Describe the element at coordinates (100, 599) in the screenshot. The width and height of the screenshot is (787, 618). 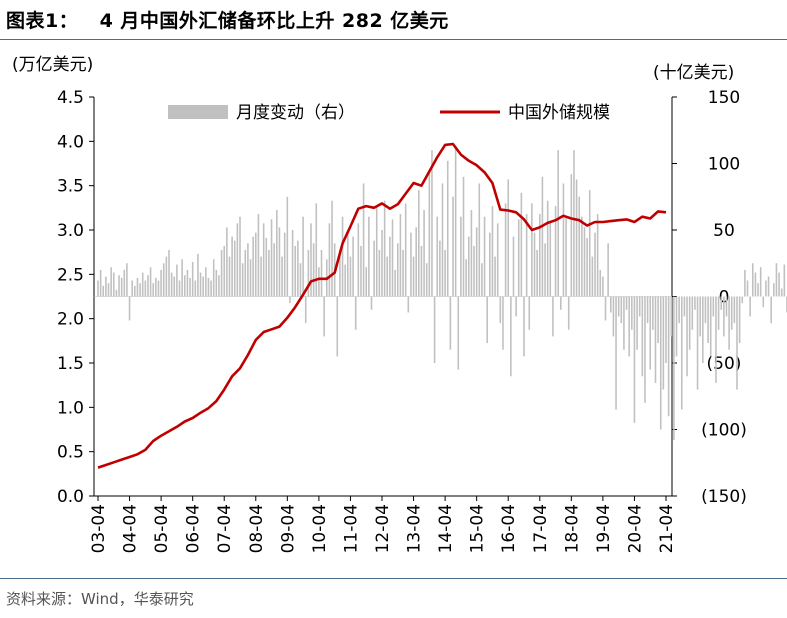
I see `source-note: 资料来源：Wind，华泰研究` at that location.